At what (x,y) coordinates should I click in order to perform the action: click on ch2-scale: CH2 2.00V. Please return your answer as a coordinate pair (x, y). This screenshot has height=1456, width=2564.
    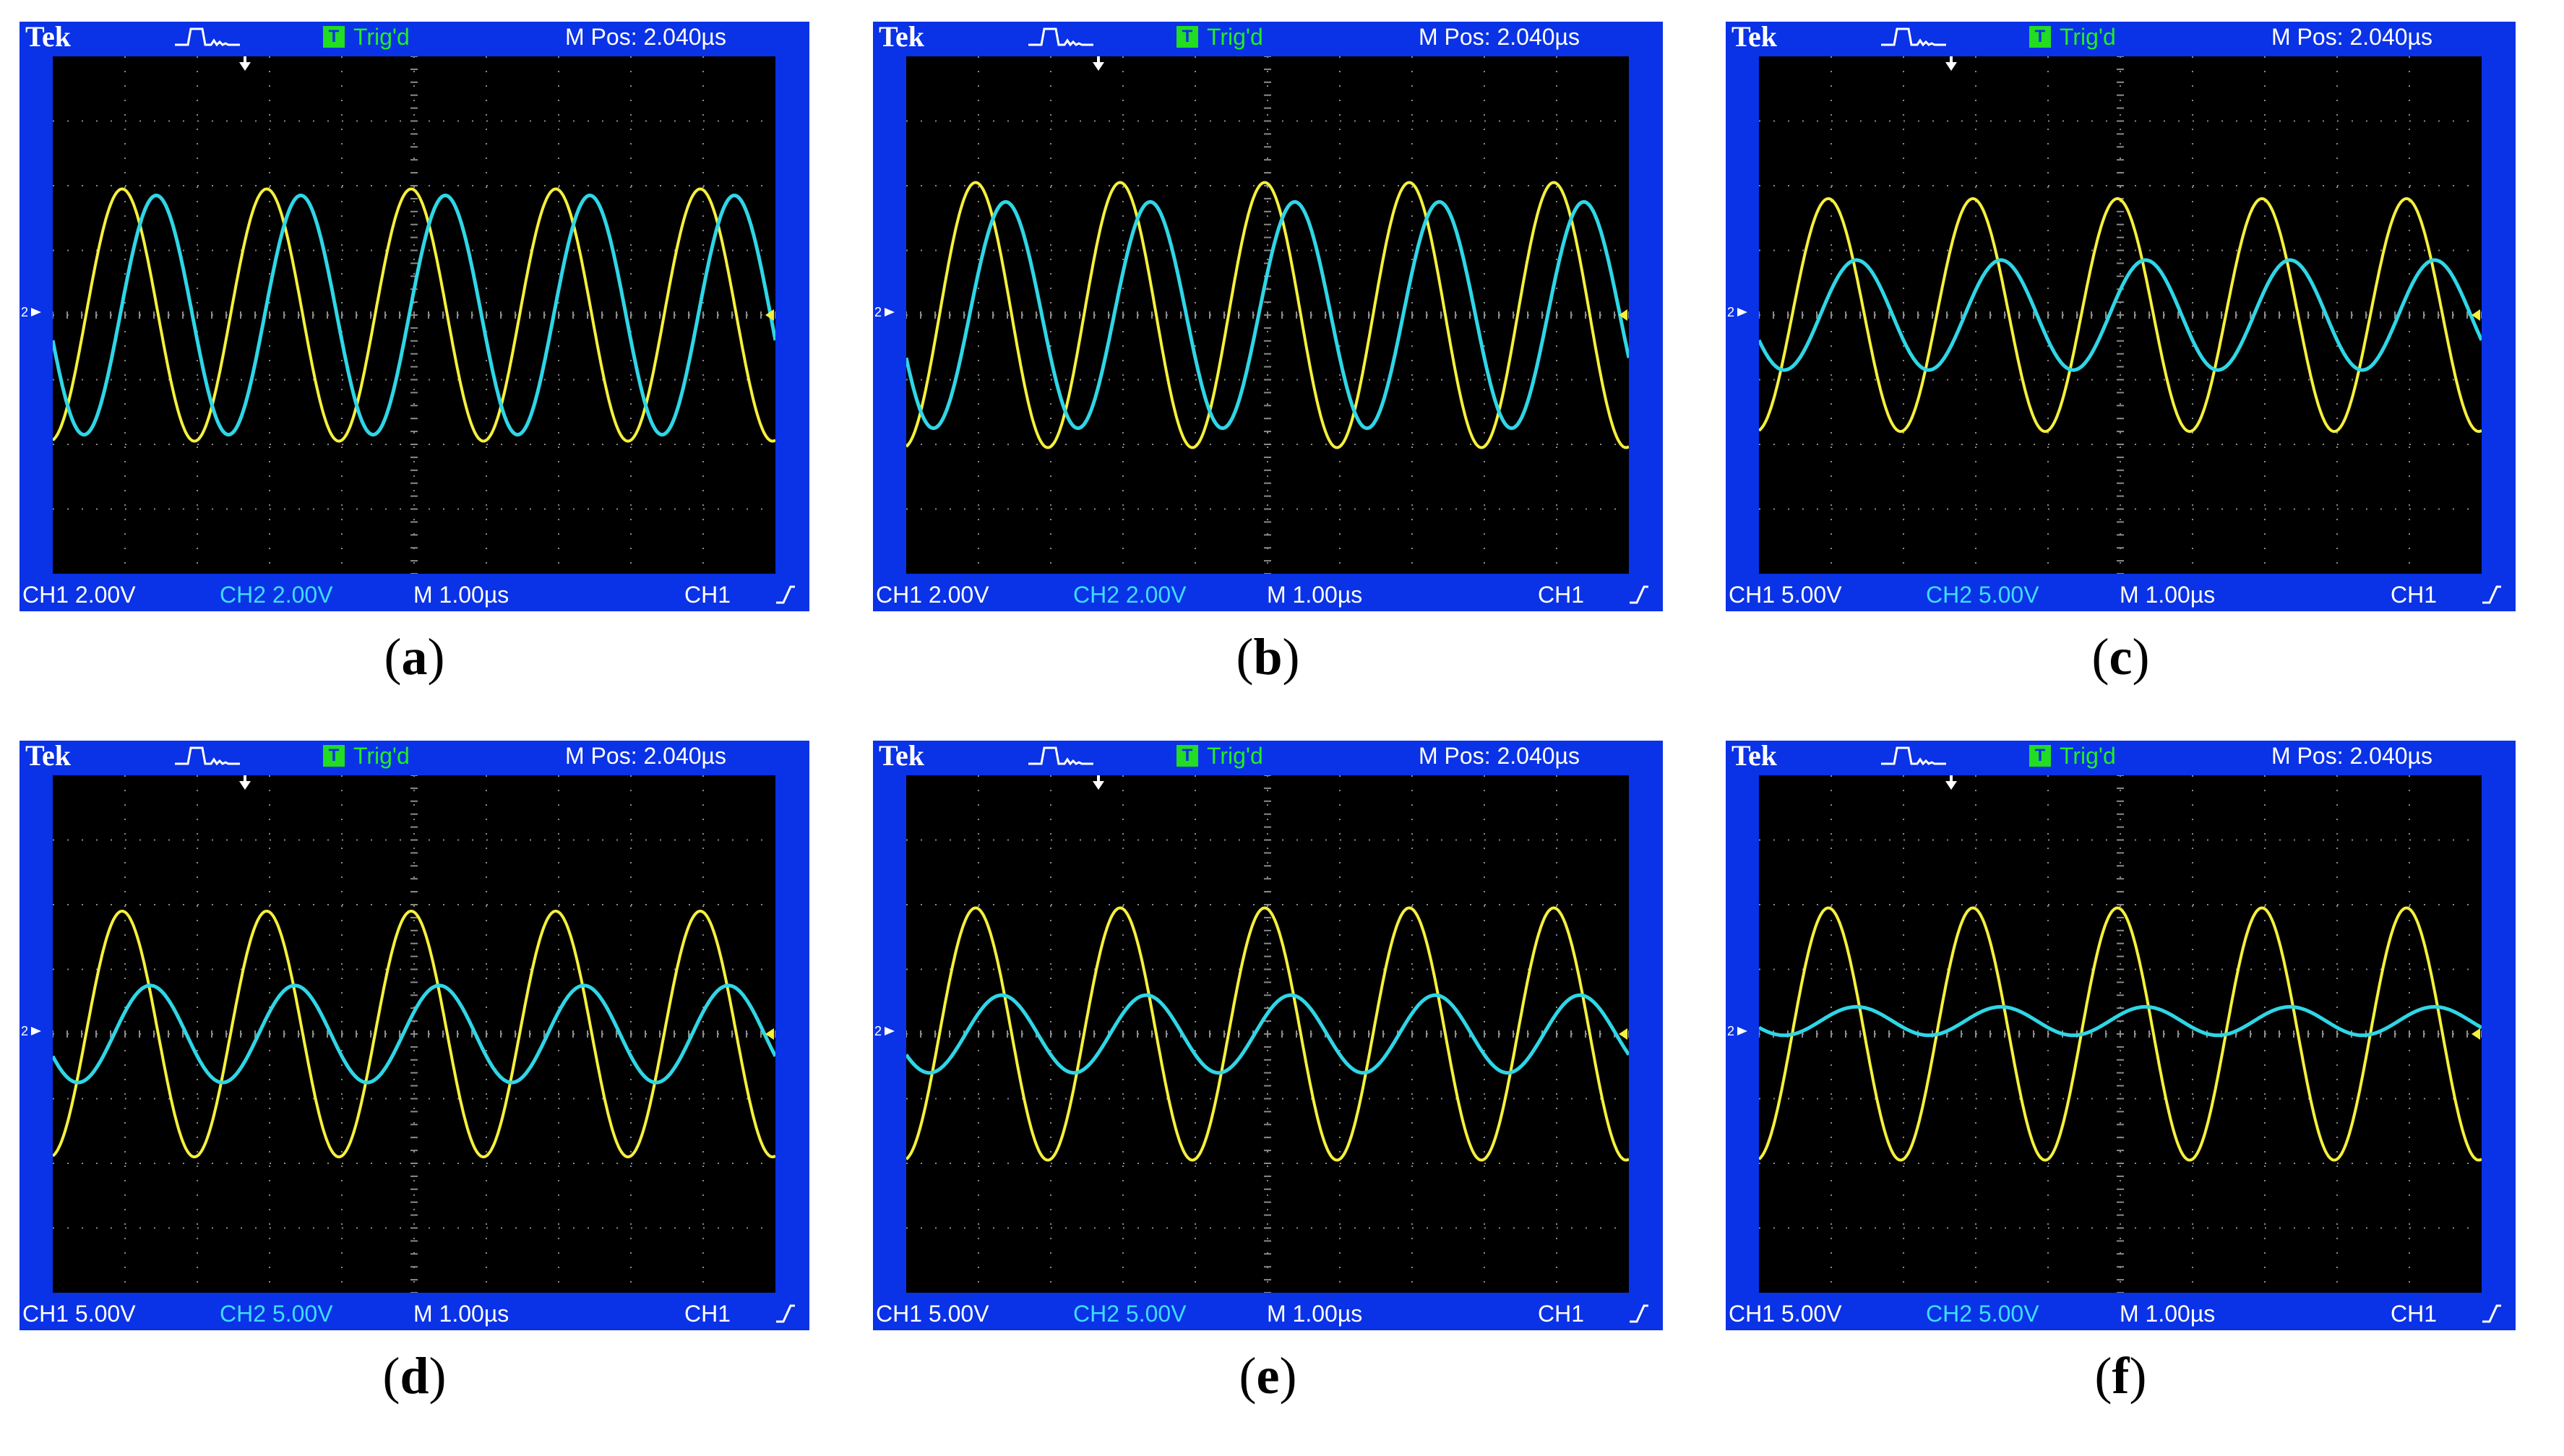
    Looking at the image, I should click on (1130, 595).